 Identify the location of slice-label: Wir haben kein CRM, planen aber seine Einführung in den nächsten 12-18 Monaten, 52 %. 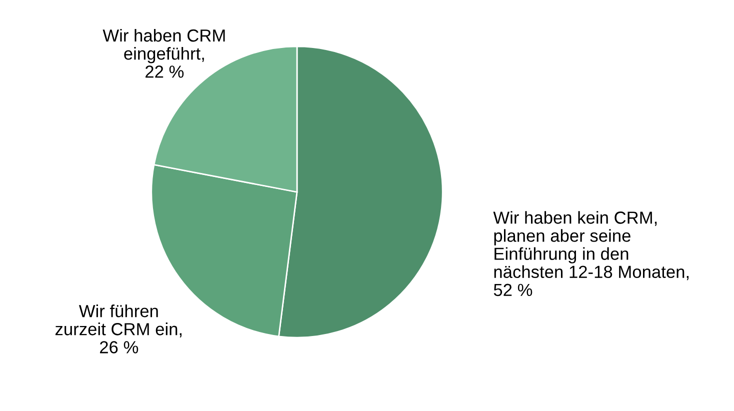
(591, 253).